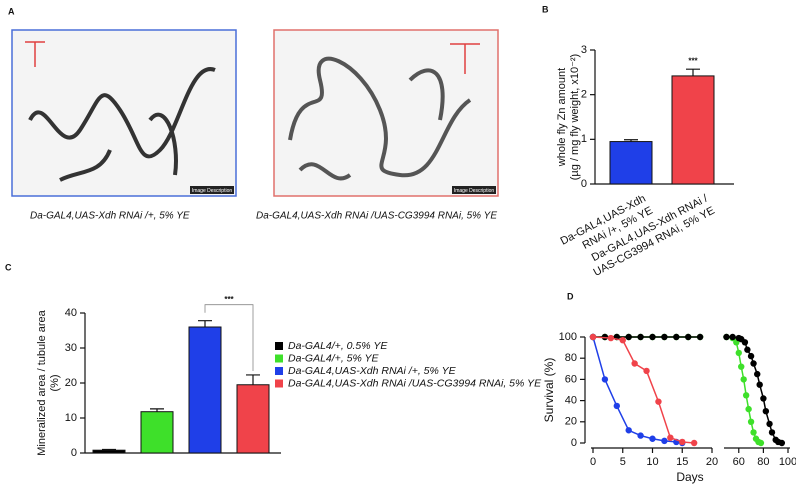 Image resolution: width=796 pixels, height=487 pixels. Describe the element at coordinates (71, 348) in the screenshot. I see `y-tick-label: 30` at that location.